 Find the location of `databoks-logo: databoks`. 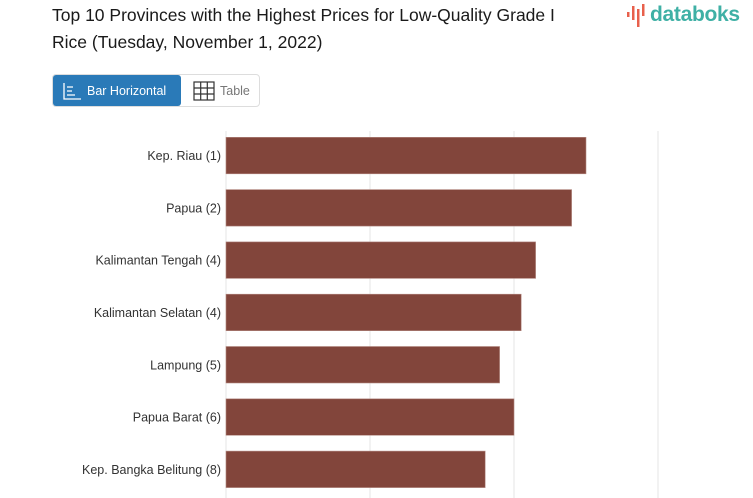

databoks-logo: databoks is located at coordinates (683, 15).